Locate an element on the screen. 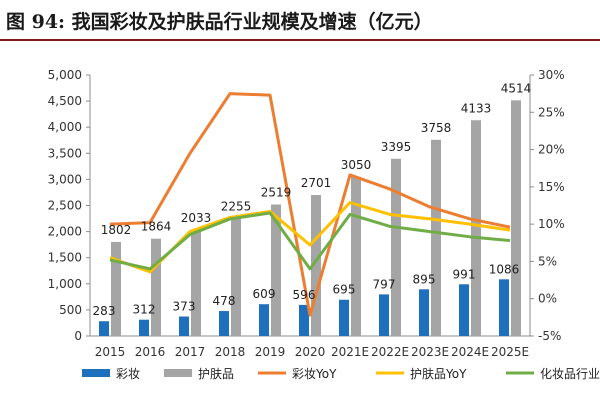 The image size is (600, 400). left-tick-label: 500 is located at coordinates (70, 310).